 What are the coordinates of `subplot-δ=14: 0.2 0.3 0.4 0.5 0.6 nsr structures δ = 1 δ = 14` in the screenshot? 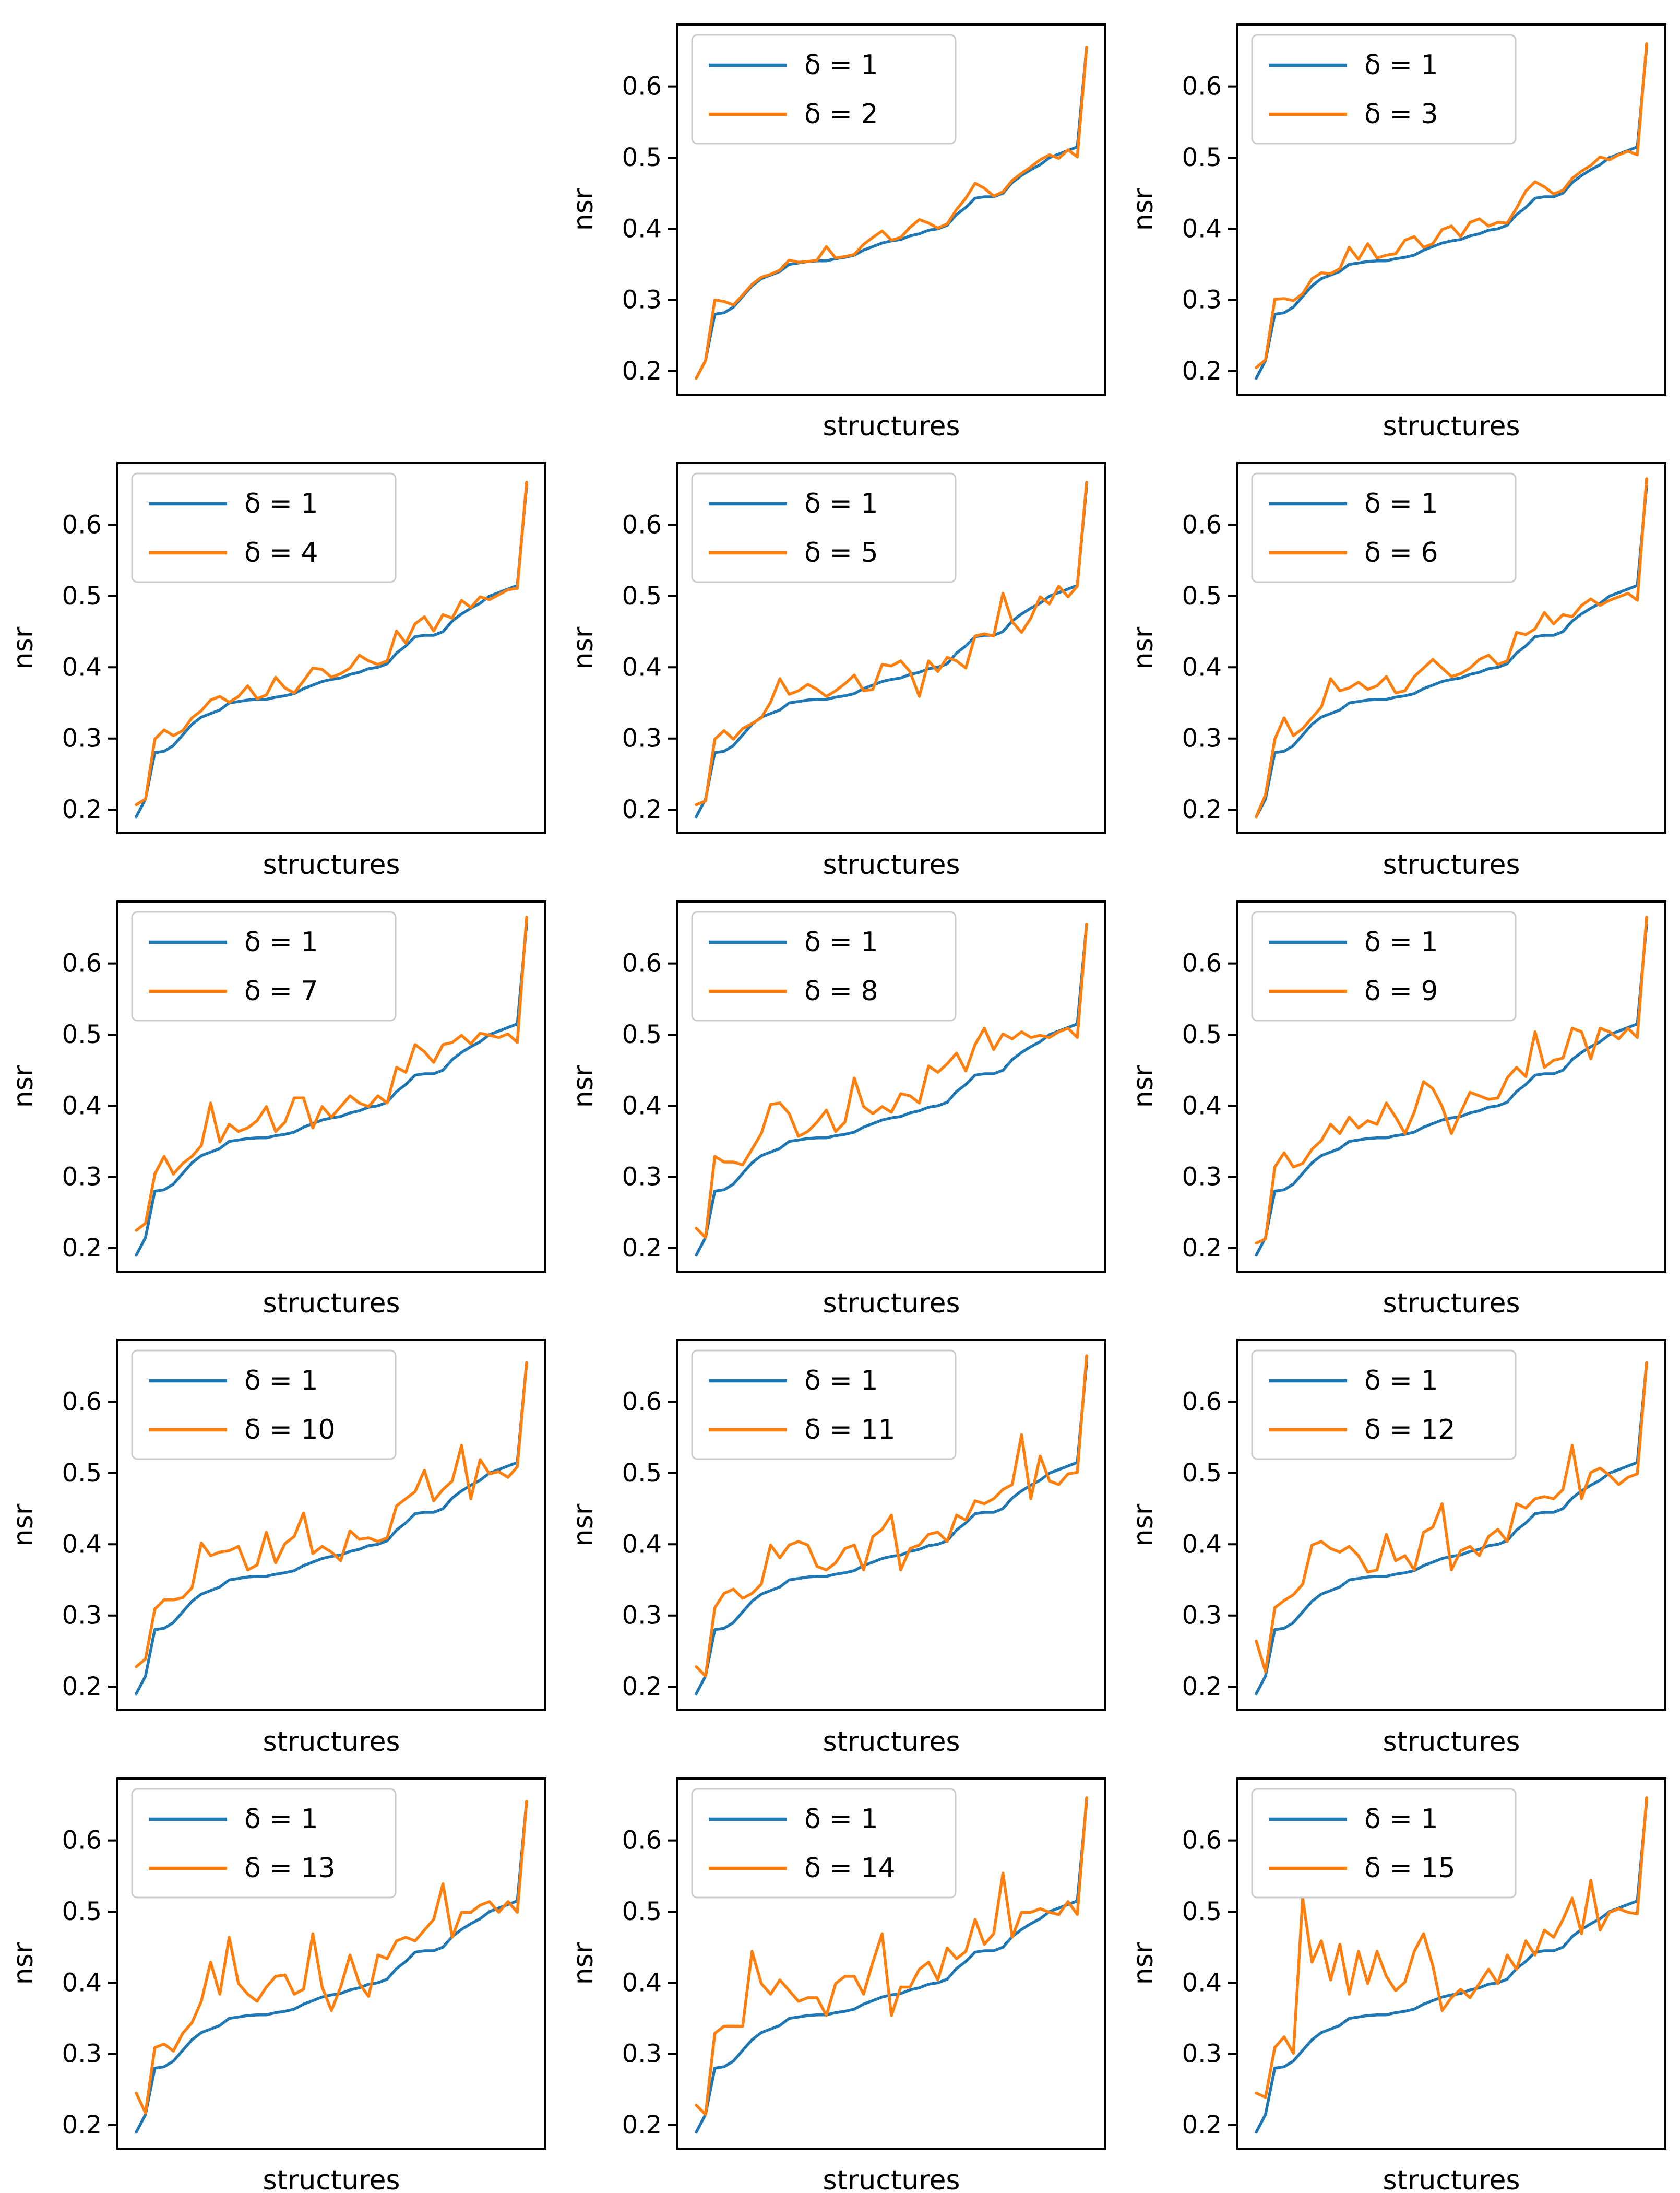 It's located at (840, 1973).